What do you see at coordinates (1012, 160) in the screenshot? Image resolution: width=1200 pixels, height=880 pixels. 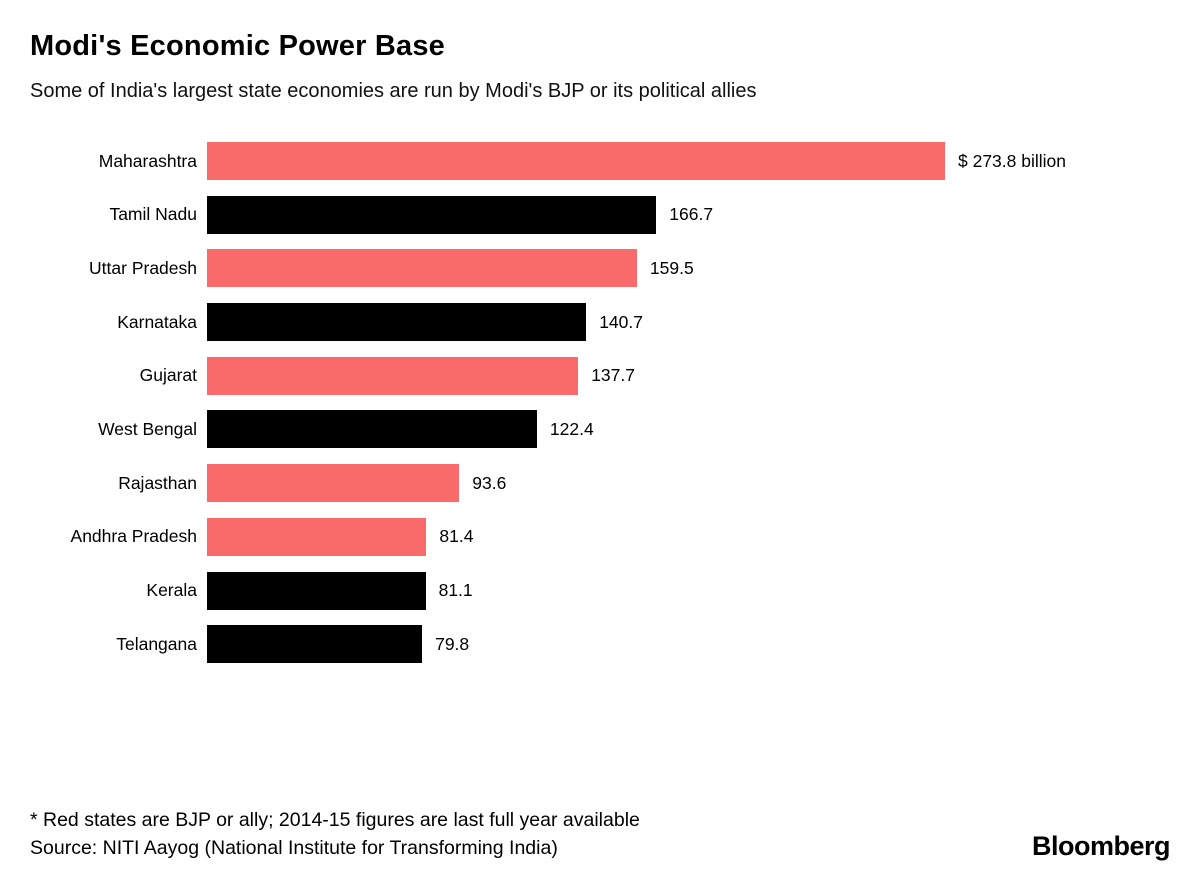 I see `bar-value: $ 273.8 billion` at bounding box center [1012, 160].